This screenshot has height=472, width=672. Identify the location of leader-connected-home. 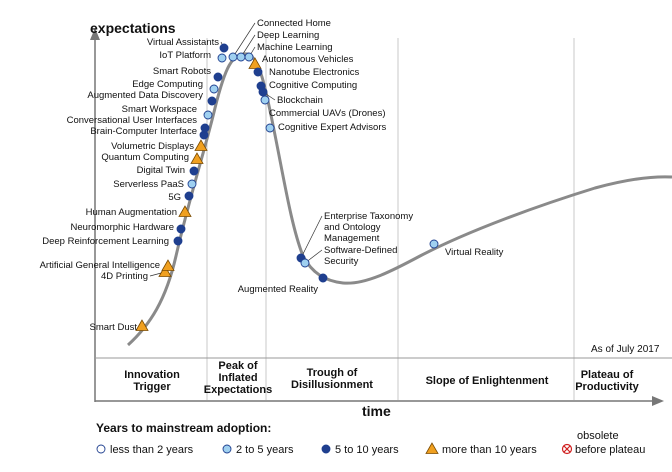
(244, 40).